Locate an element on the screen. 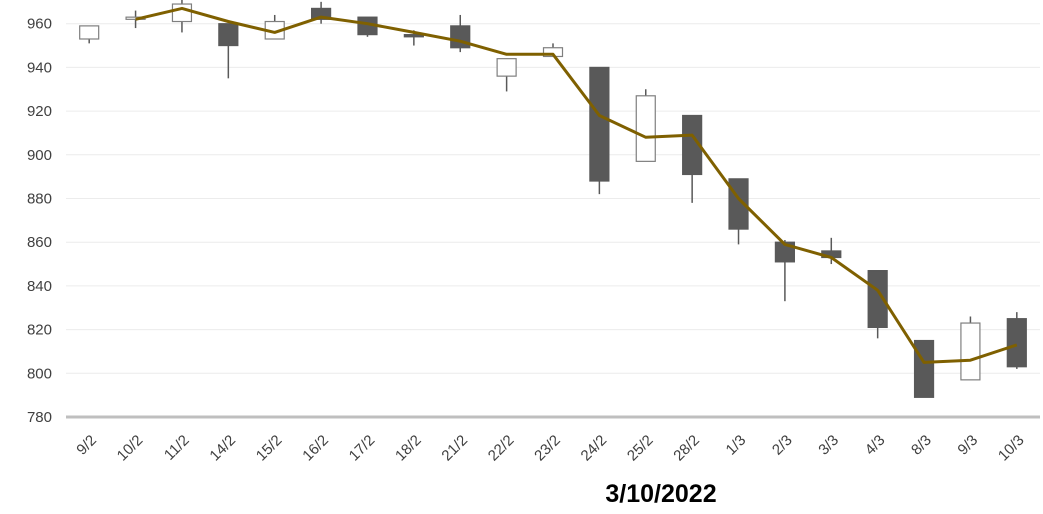 The image size is (1043, 514). y-tick-label: 900 is located at coordinates (39, 155).